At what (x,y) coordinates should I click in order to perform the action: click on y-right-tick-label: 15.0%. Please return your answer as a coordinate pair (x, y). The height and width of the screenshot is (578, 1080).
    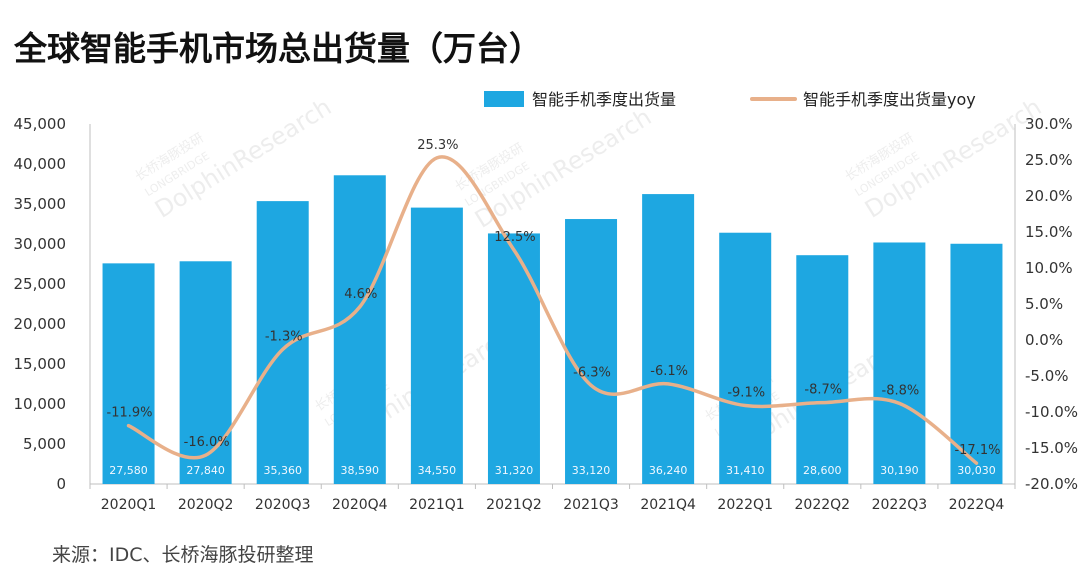
    Looking at the image, I should click on (1049, 232).